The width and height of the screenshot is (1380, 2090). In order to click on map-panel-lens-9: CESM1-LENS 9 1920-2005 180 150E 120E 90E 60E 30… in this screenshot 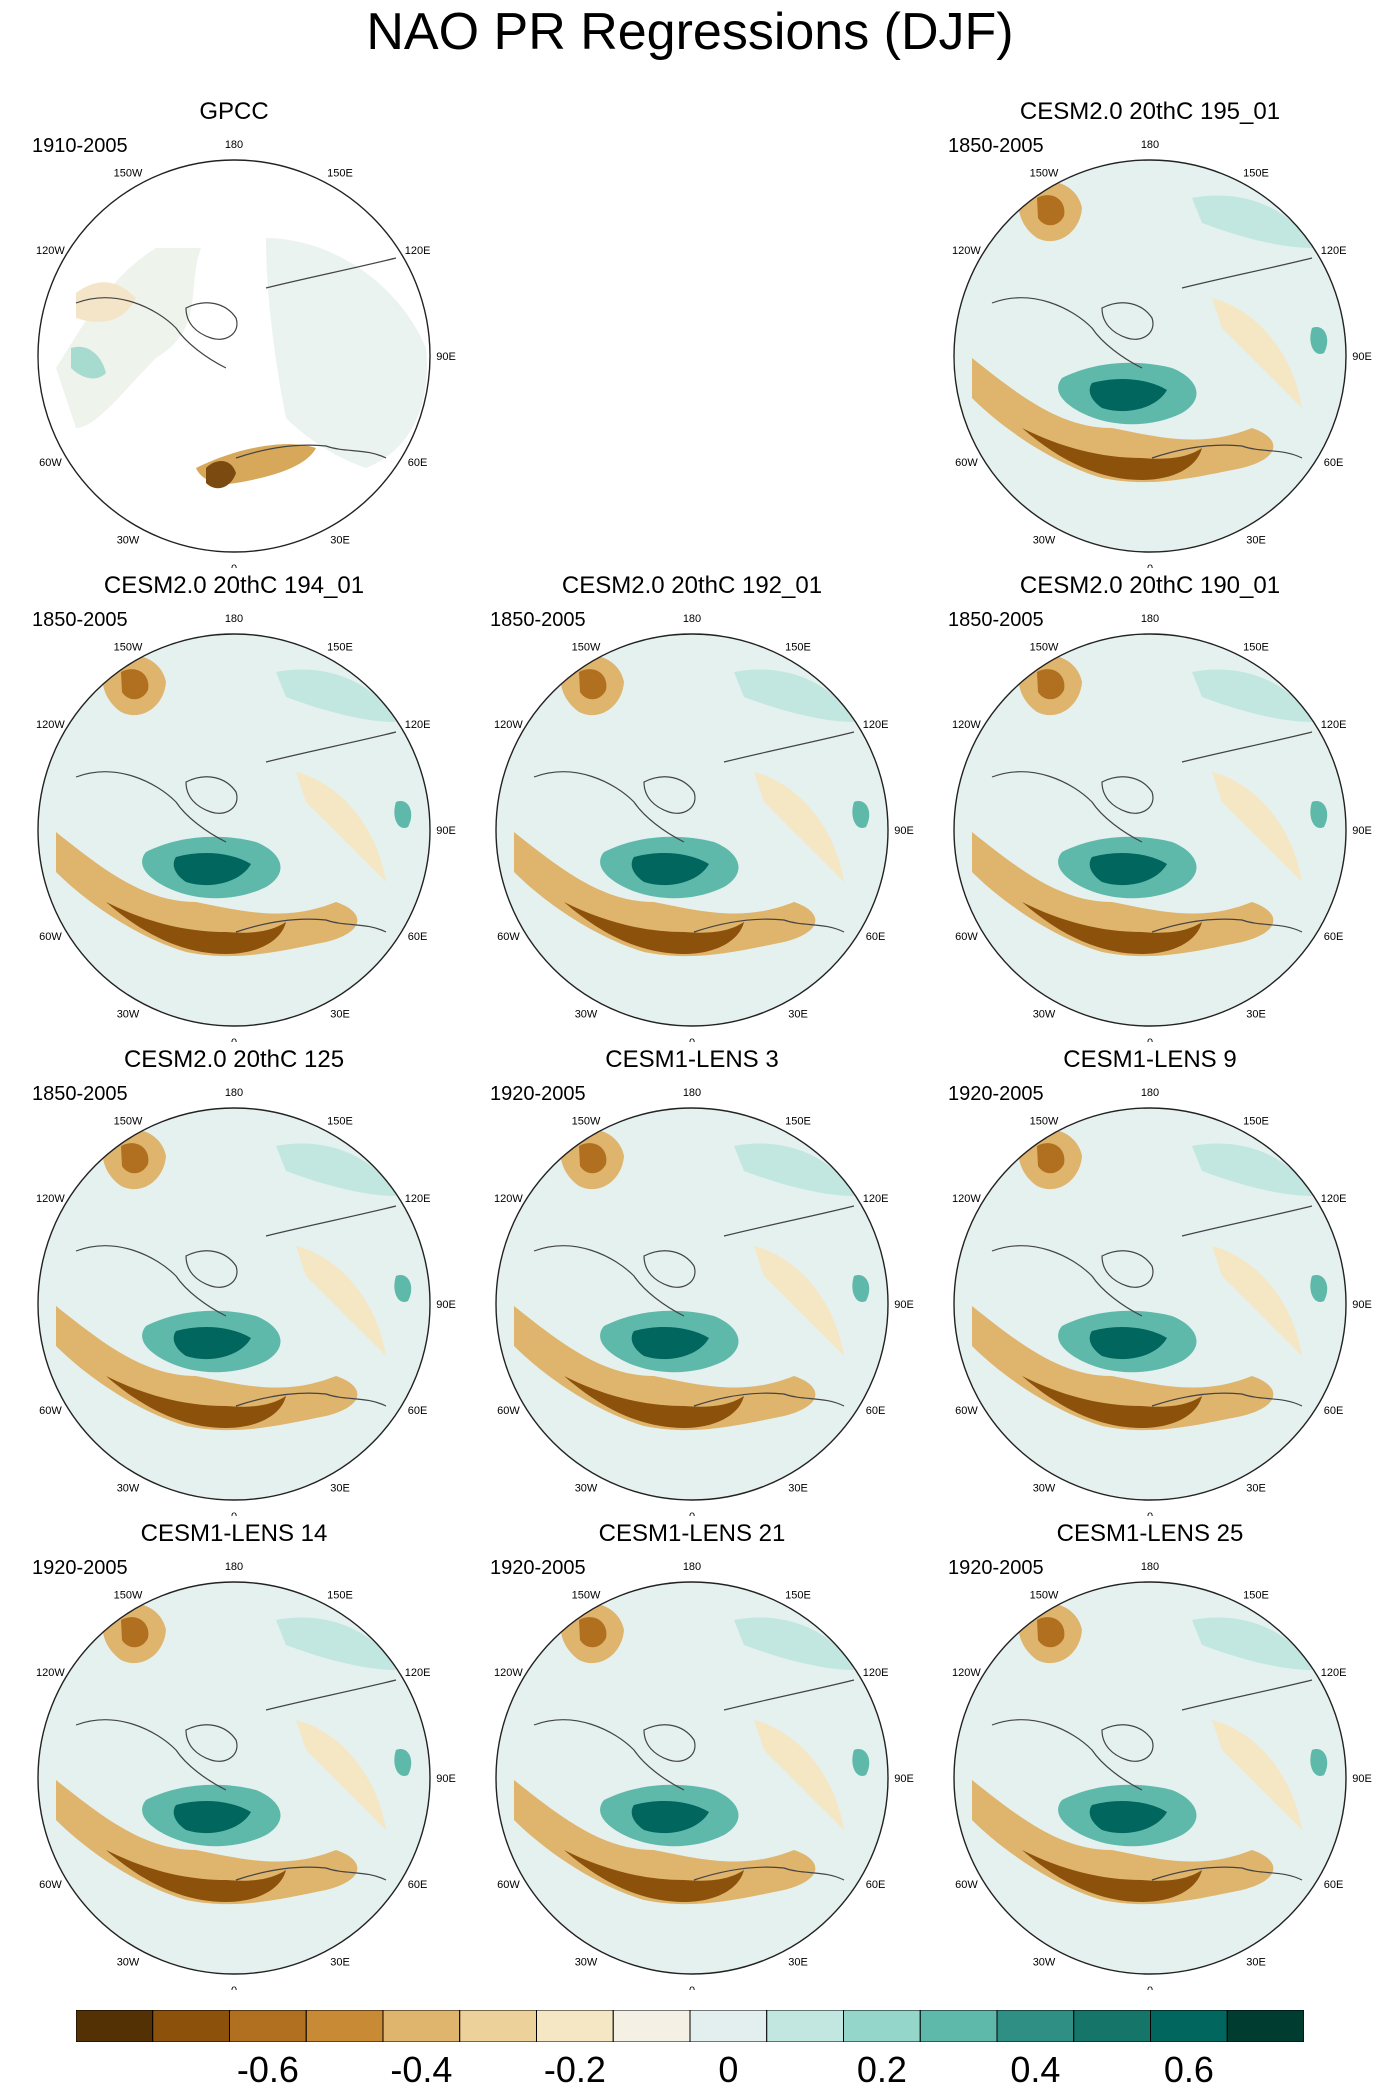, I will do `click(1160, 1281)`.